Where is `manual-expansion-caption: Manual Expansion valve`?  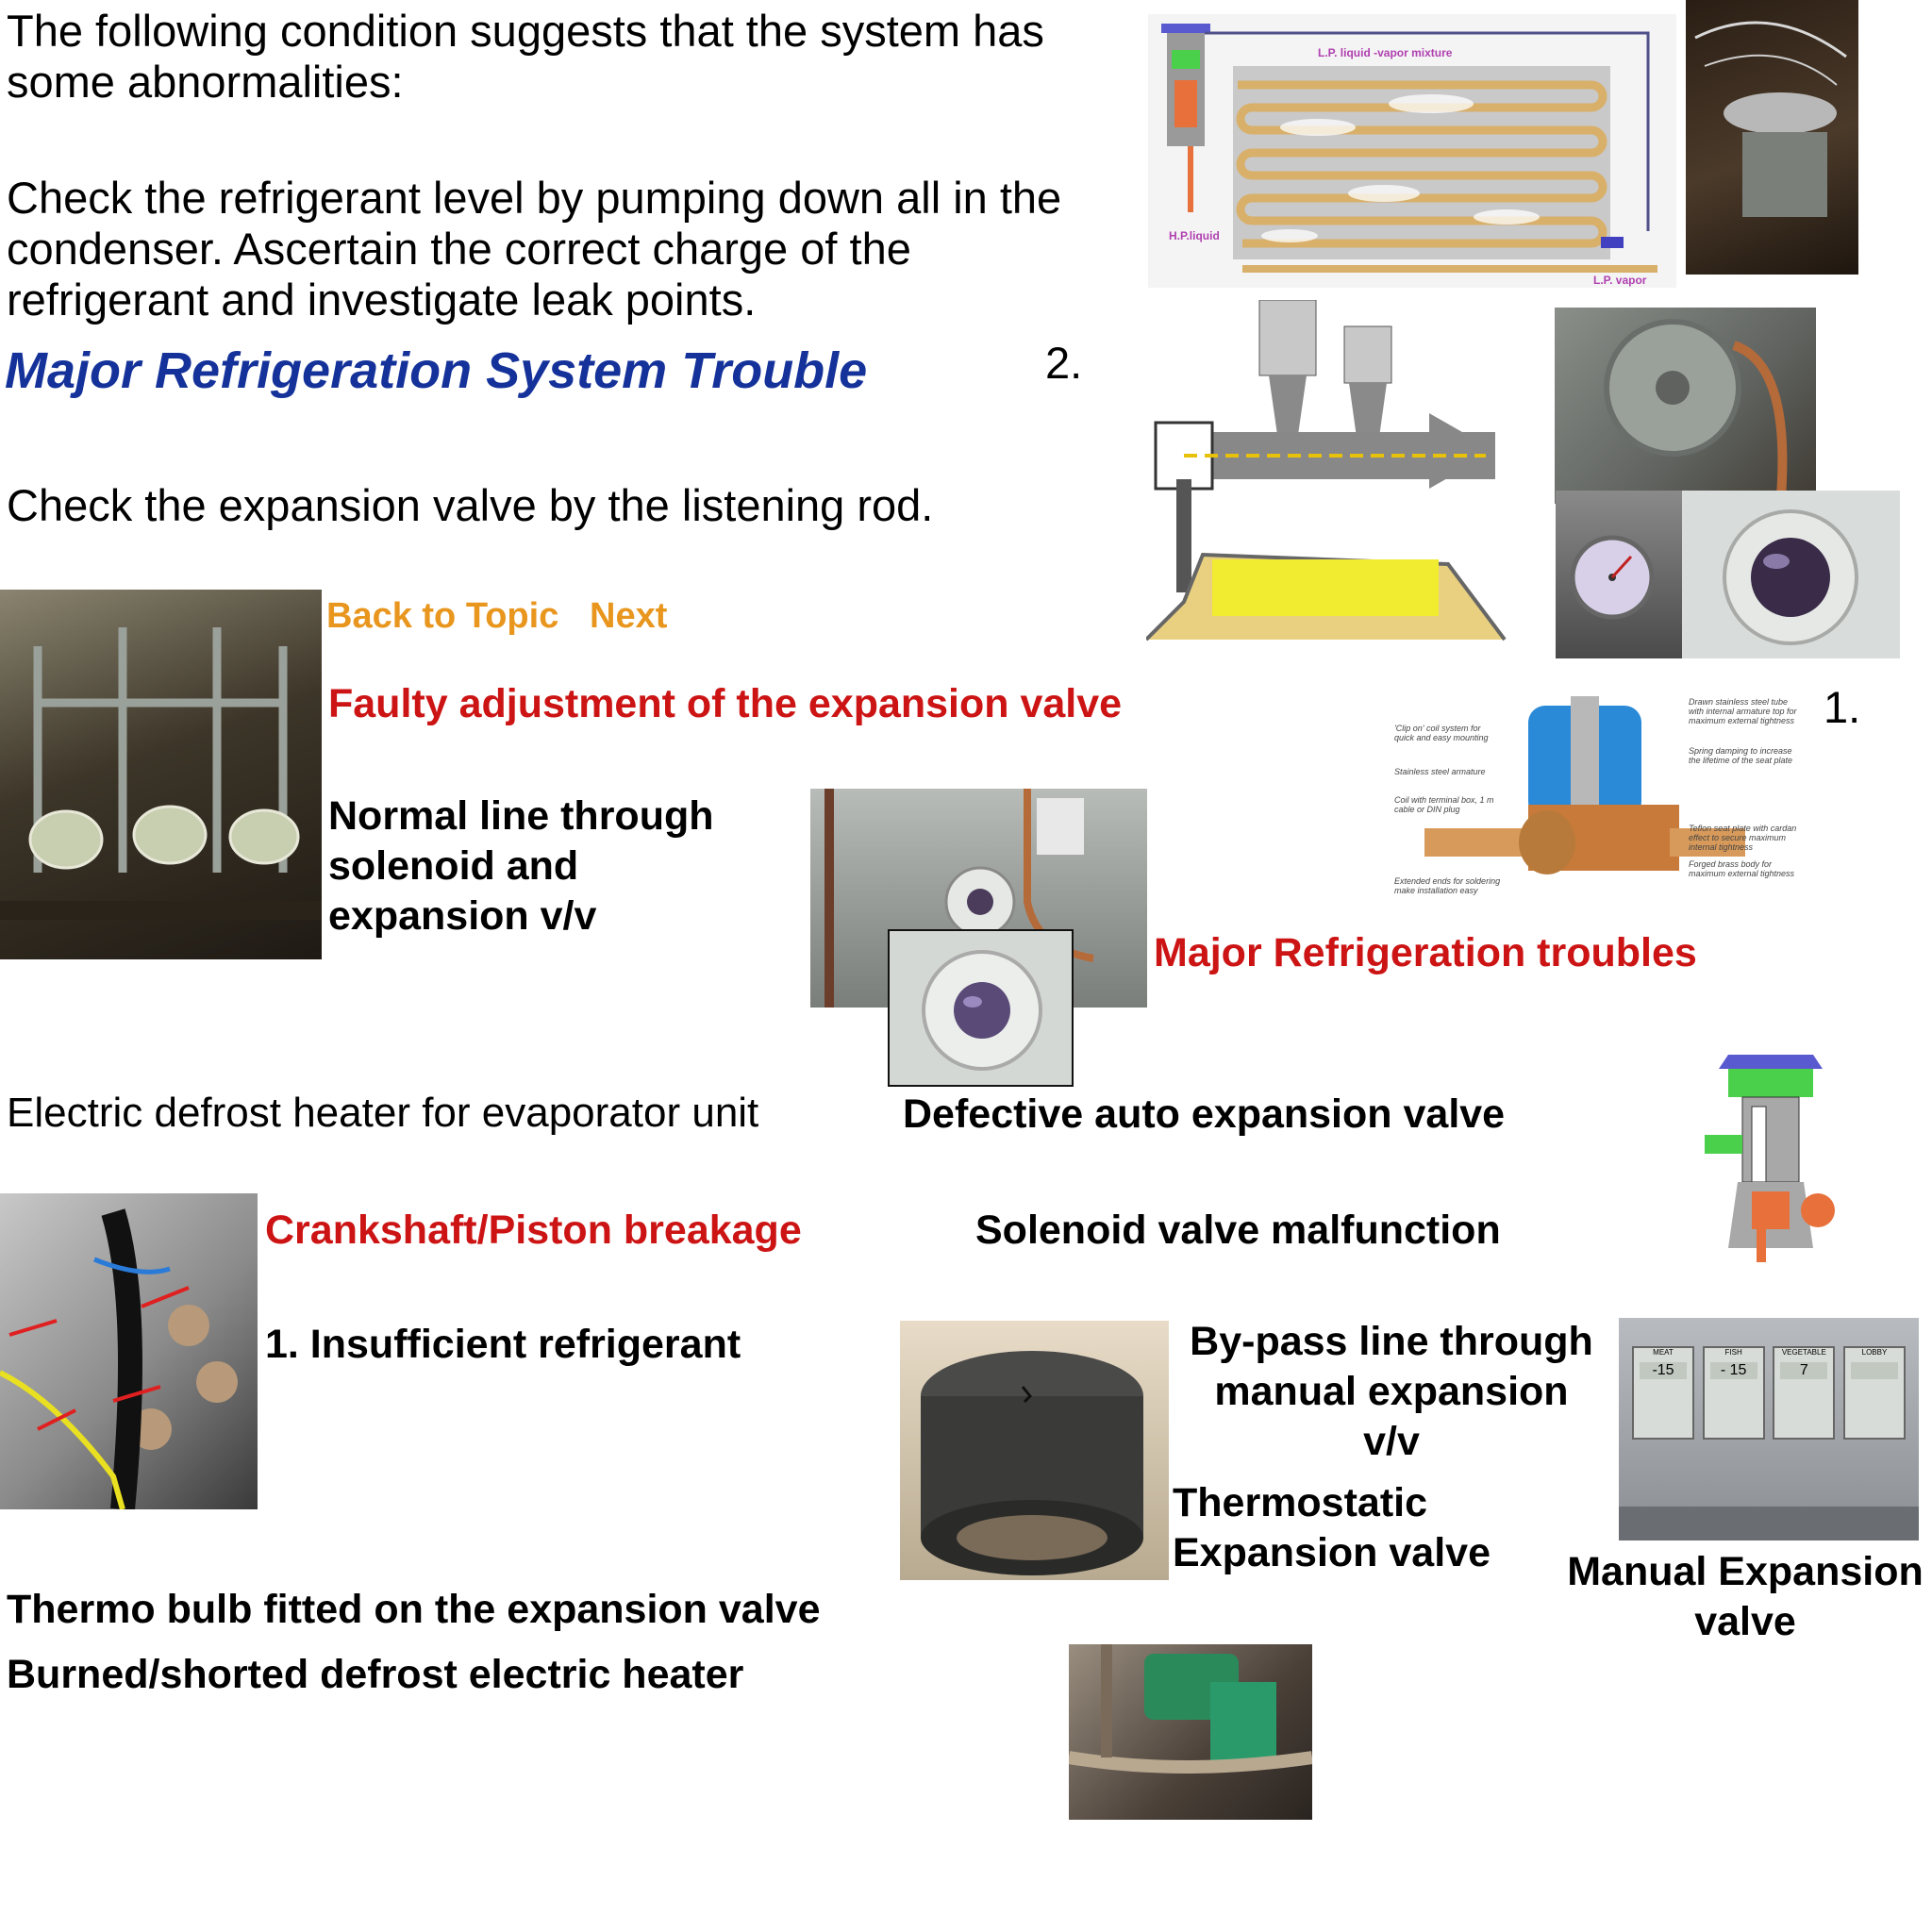 manual-expansion-caption: Manual Expansion valve is located at coordinates (1746, 1596).